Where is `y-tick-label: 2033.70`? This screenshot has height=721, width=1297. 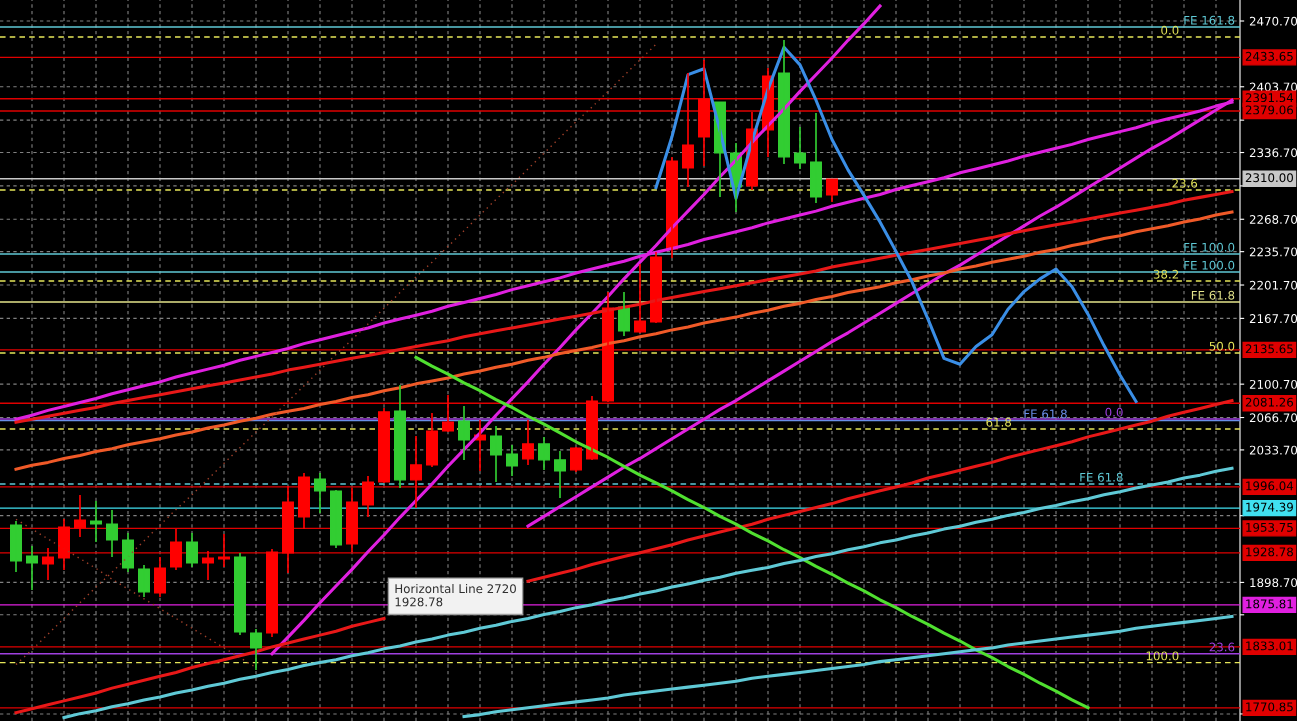 y-tick-label: 2033.70 is located at coordinates (1273, 450).